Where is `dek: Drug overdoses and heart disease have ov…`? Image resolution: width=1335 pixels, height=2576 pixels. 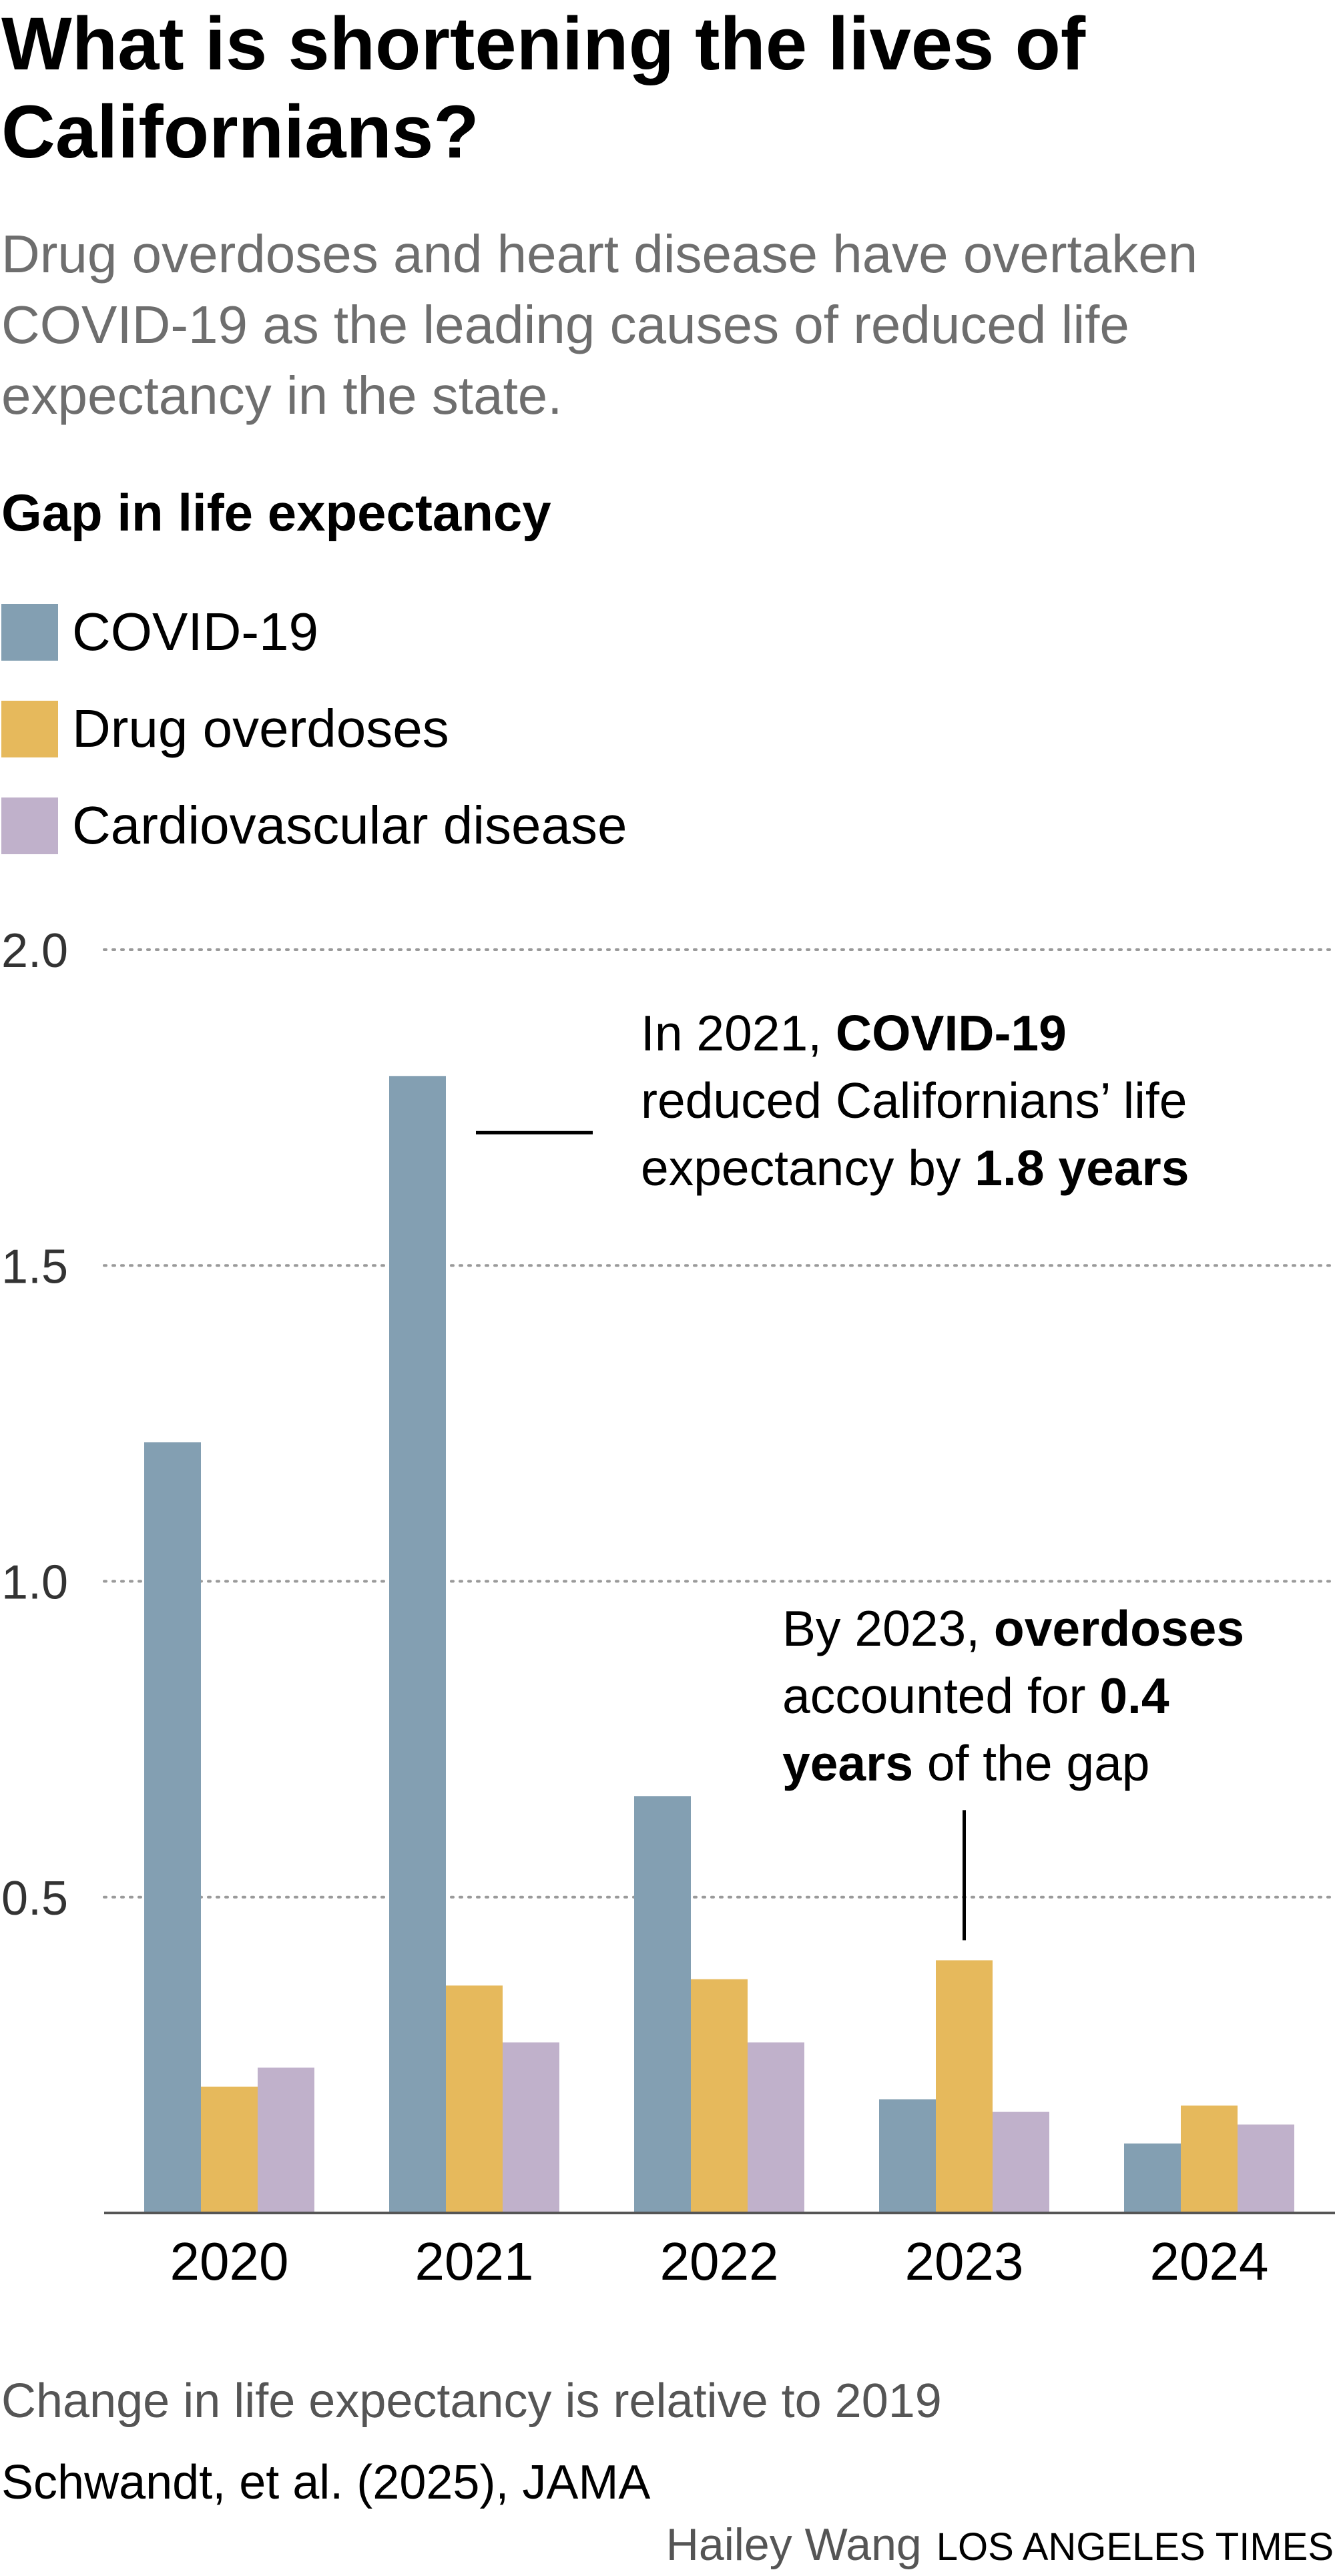
dek: Drug overdoses and heart disease have ov… is located at coordinates (599, 324).